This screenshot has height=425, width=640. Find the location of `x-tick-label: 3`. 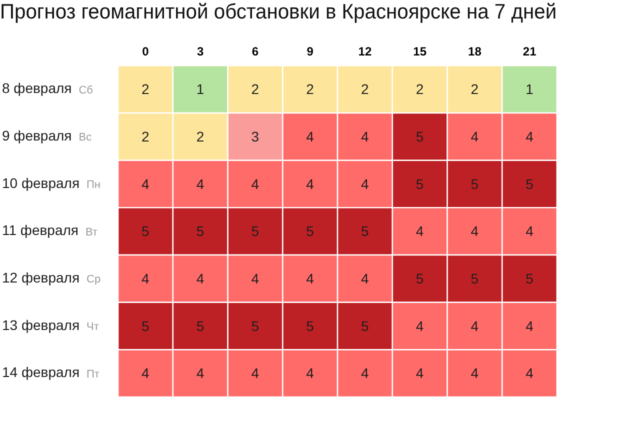

x-tick-label: 3 is located at coordinates (200, 51).